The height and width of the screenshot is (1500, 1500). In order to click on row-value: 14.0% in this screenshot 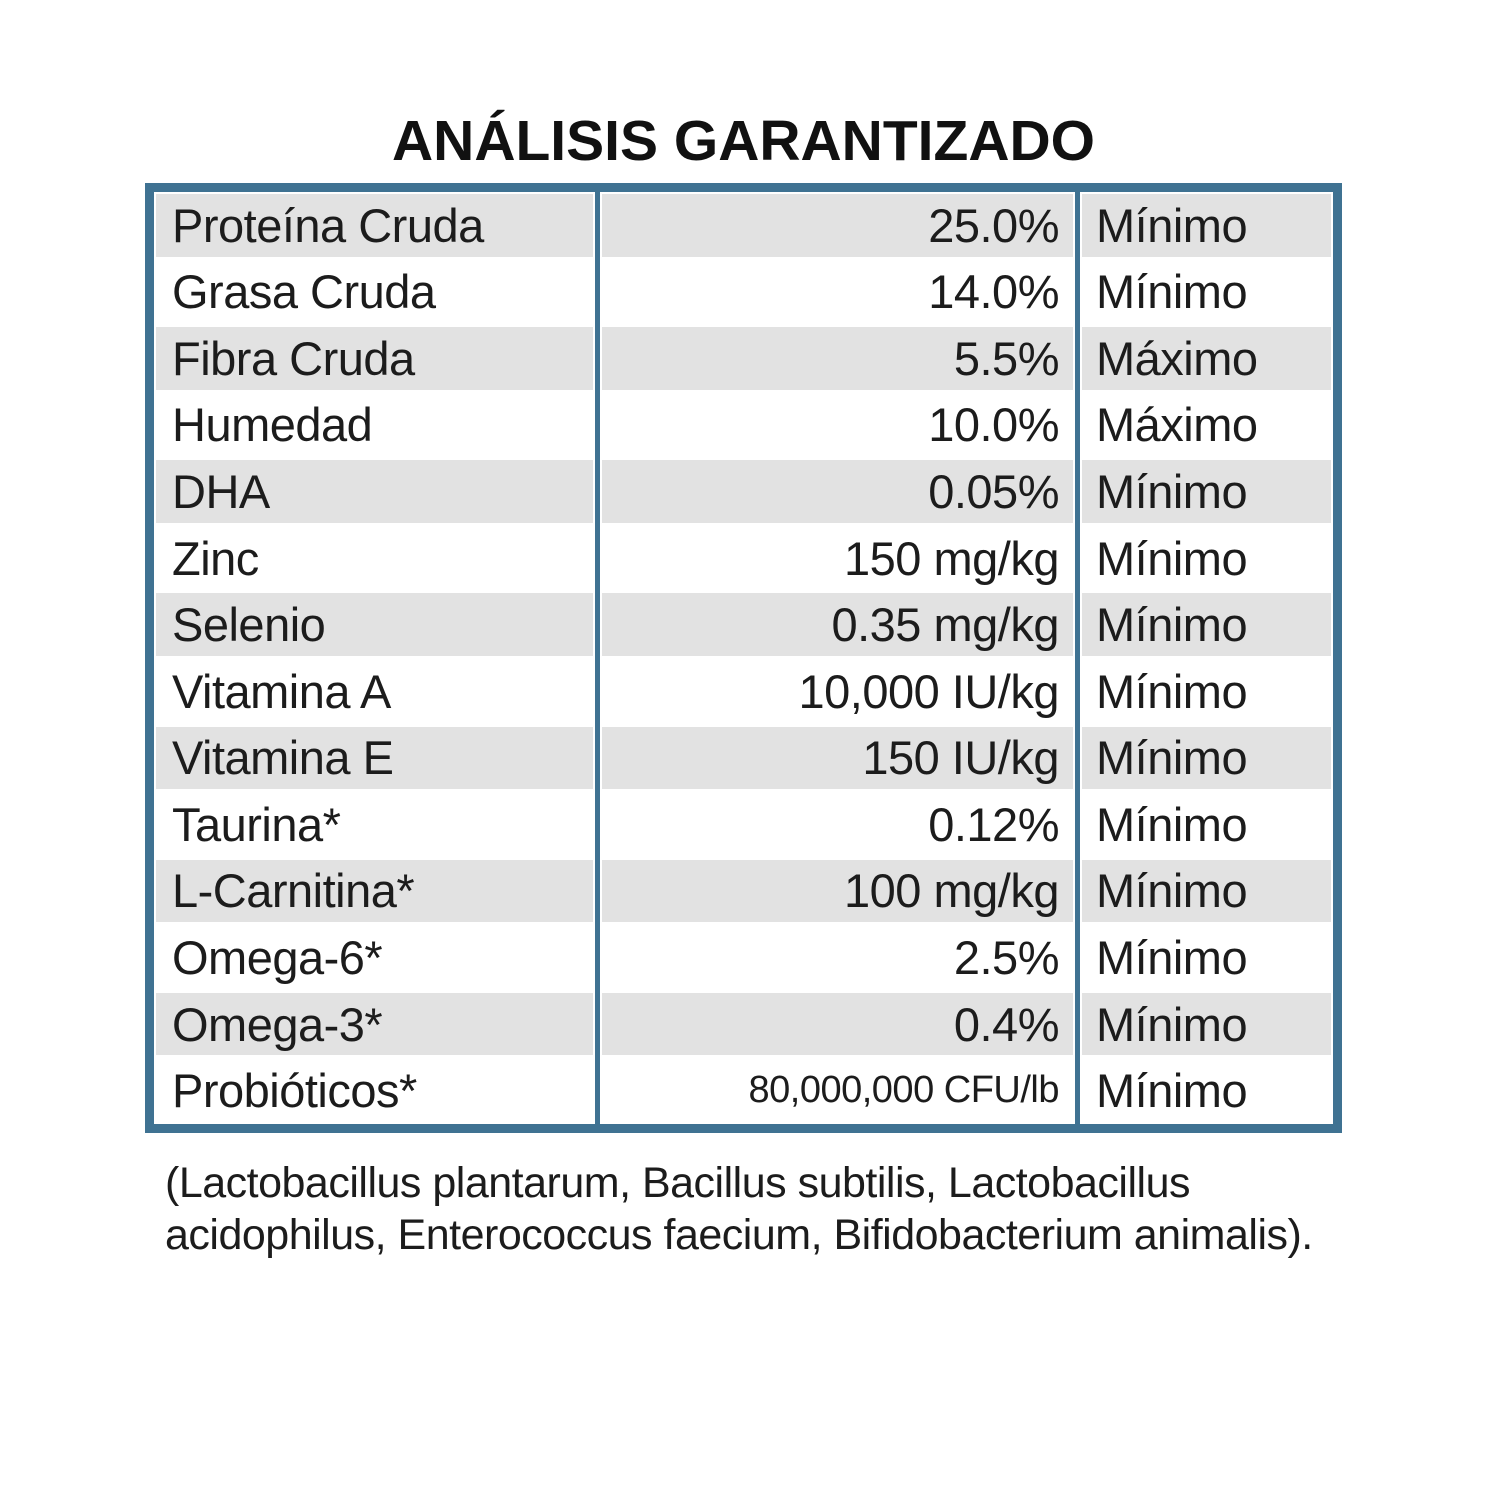, I will do `click(993, 292)`.